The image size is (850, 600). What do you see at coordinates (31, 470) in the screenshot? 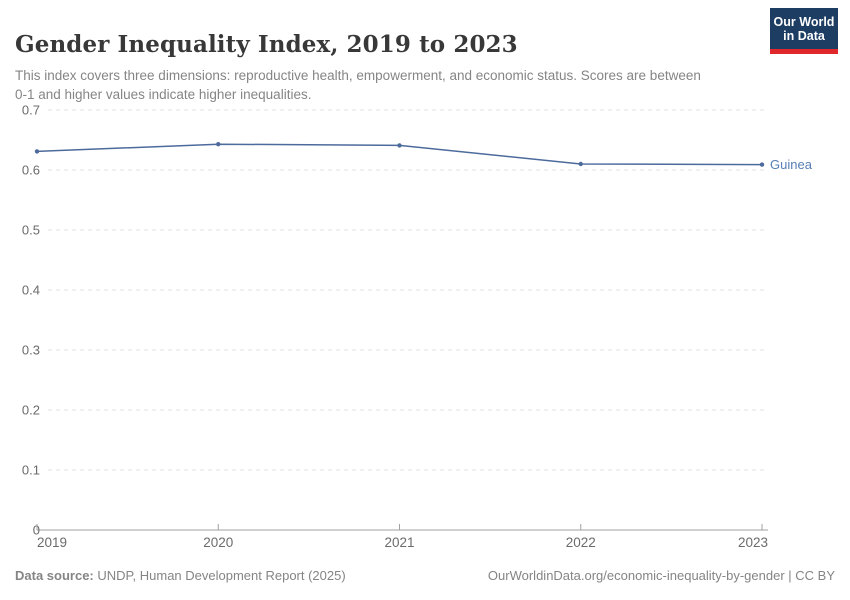
I see `y-tick-label: 0.1` at bounding box center [31, 470].